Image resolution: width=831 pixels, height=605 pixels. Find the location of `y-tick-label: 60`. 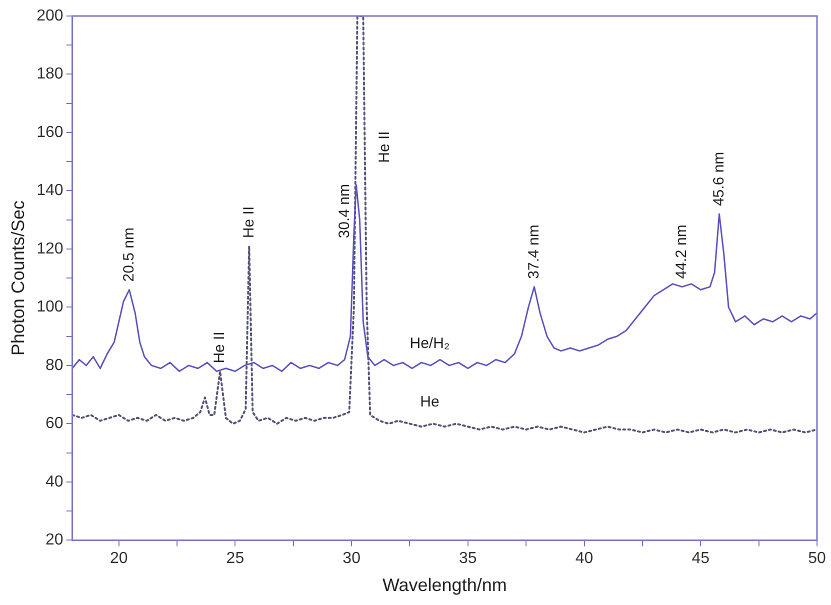

y-tick-label: 60 is located at coordinates (55, 423).